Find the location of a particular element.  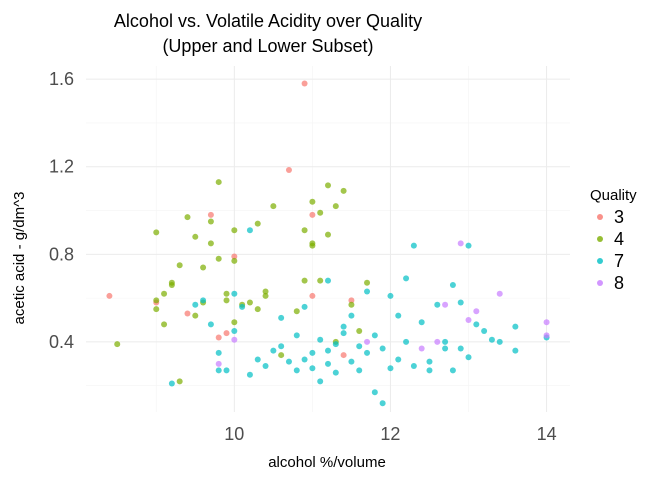

y-tick-label: 0.4 is located at coordinates (61, 342).